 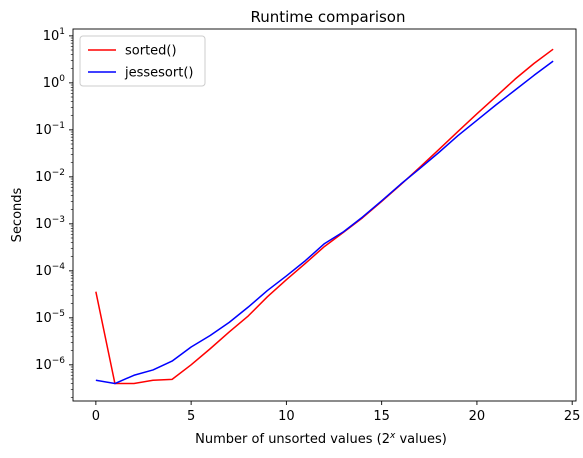 What do you see at coordinates (327, 17) in the screenshot?
I see `chart-title: Runtime comparison` at bounding box center [327, 17].